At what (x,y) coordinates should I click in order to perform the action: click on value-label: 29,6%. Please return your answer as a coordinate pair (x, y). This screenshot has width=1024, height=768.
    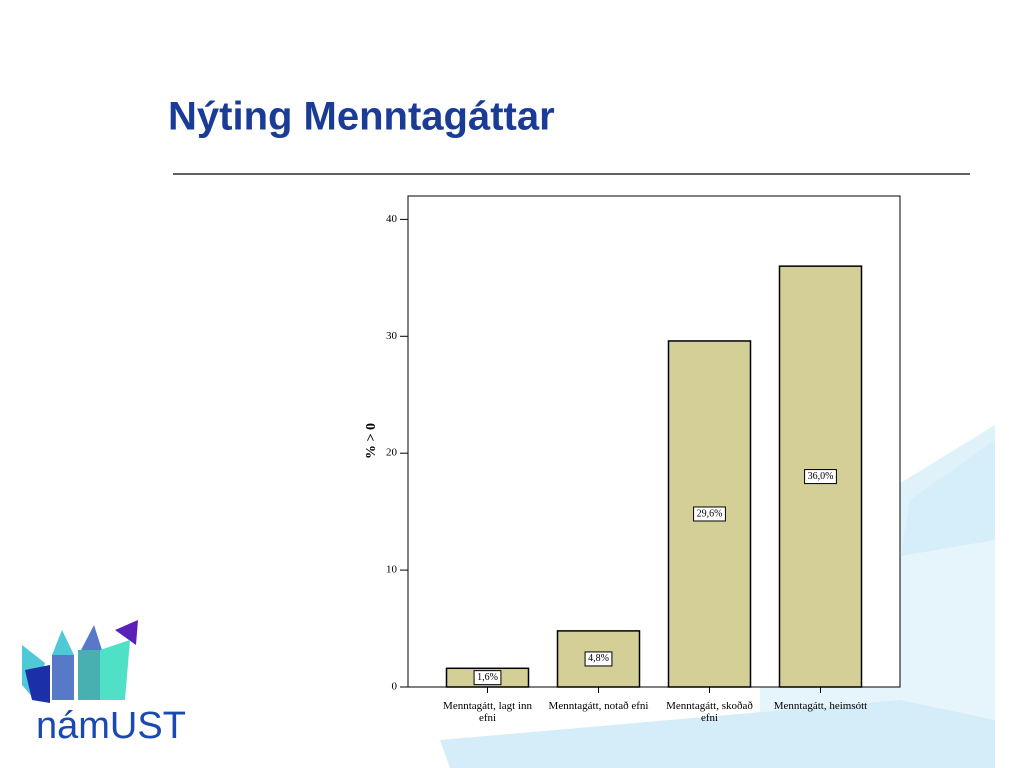
    Looking at the image, I should click on (710, 513).